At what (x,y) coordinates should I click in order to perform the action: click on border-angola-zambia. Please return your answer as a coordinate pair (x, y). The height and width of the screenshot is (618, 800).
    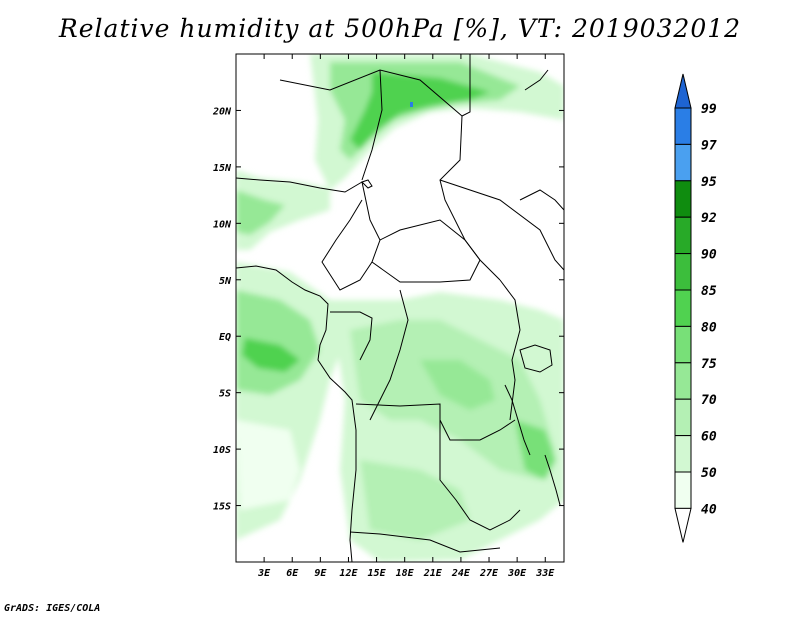
    Looking at the image, I should click on (480, 475).